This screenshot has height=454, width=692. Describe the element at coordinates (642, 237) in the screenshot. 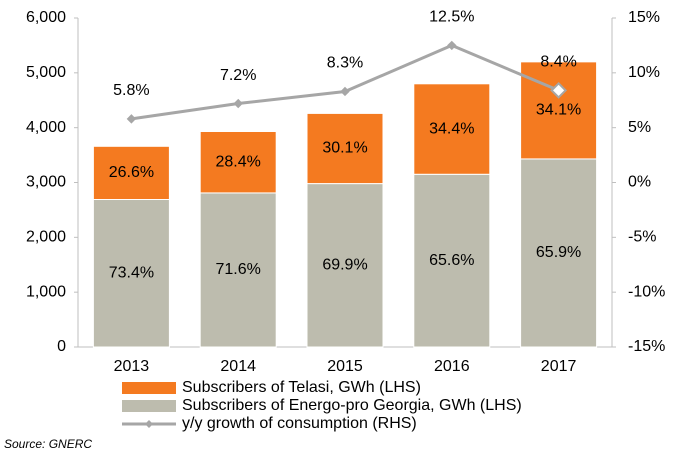

I see `y2-tick-label: -5%` at that location.